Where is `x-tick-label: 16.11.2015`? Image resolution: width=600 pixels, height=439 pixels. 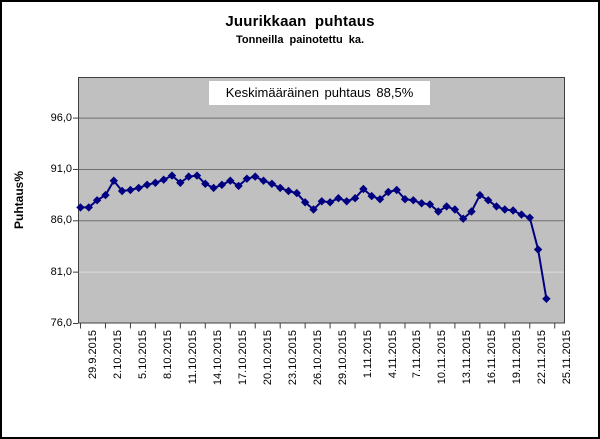
x-tick-label: 16.11.2015 is located at coordinates (492, 357).